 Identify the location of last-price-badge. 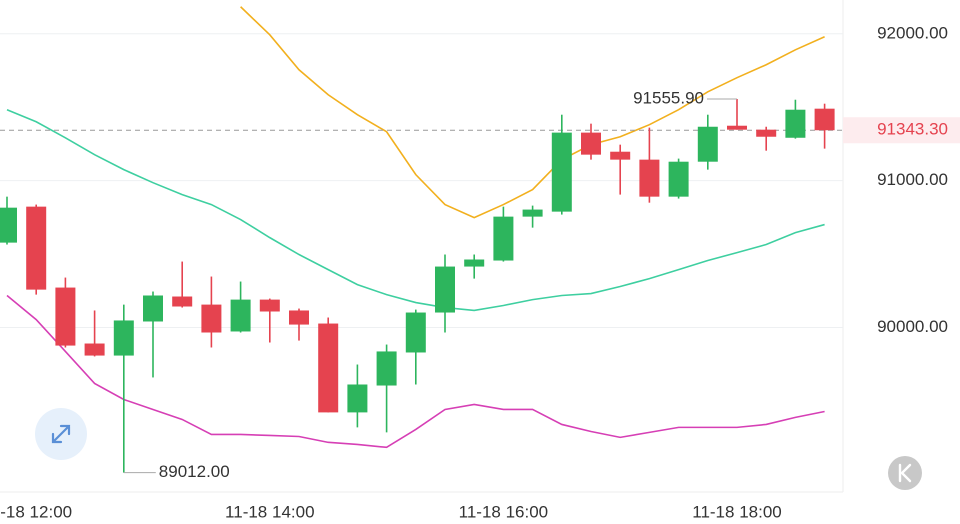
(901, 130).